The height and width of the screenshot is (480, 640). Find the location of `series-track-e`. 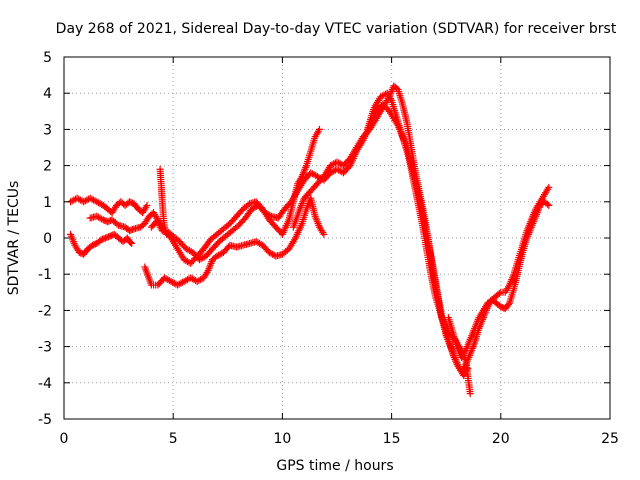

series-track-e is located at coordinates (235, 196).